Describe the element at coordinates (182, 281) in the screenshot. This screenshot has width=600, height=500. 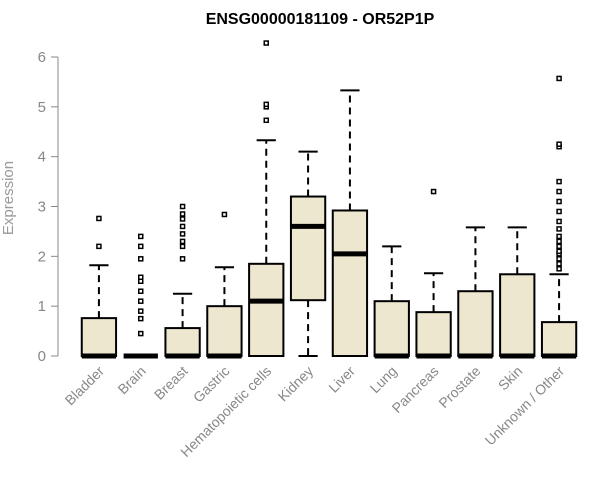
I see `box-breast` at that location.